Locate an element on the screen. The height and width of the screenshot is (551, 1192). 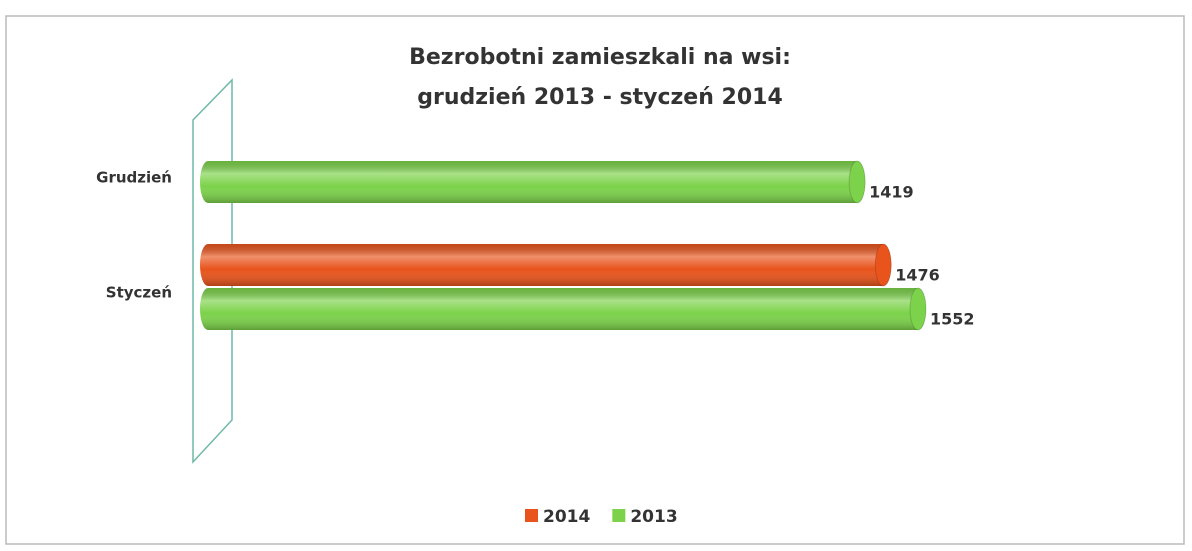
chart-title: Bezrobotni zamieszkali na wsi: is located at coordinates (600, 57).